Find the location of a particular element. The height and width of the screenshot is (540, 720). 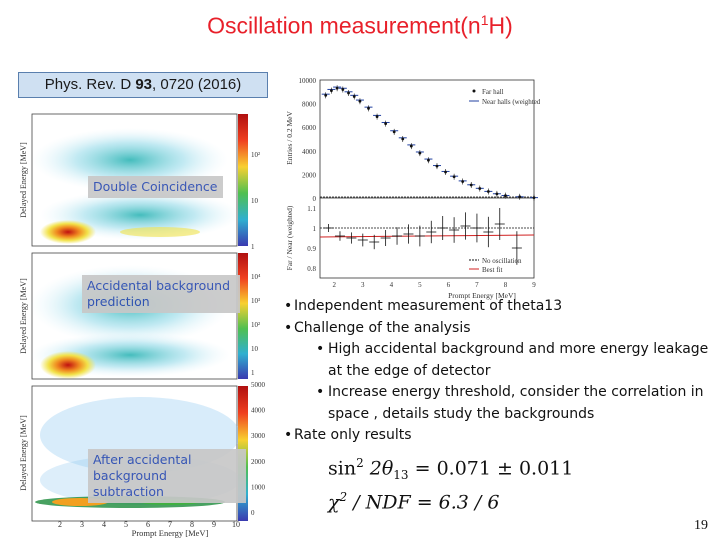

slide-title: Oscillation measurement(n1H) is located at coordinates (360, 25).